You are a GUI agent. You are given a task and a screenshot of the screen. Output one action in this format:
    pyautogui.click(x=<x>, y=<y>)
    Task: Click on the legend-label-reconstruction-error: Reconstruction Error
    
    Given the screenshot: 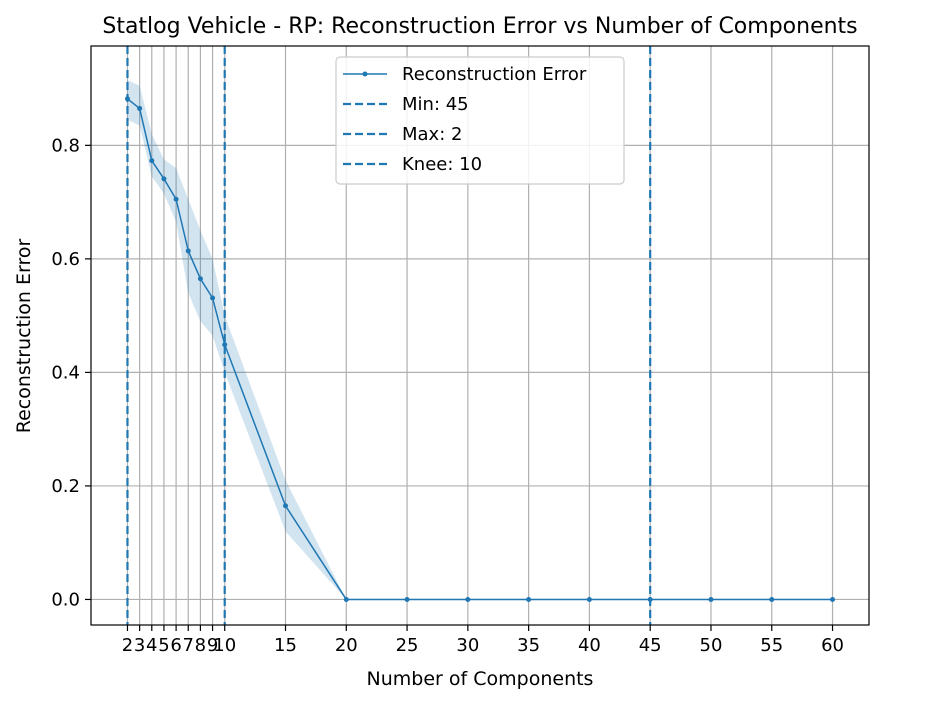 What is the action you would take?
    pyautogui.click(x=494, y=74)
    